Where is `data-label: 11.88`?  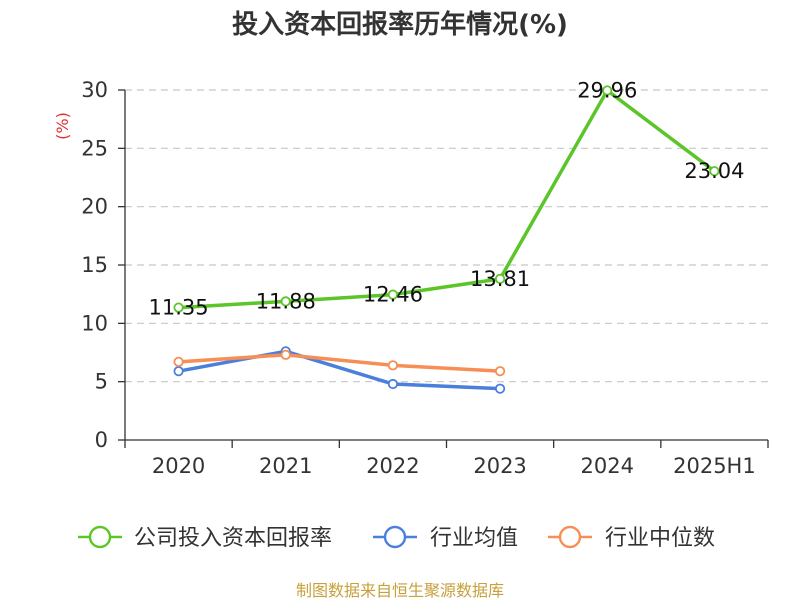 data-label: 11.88 is located at coordinates (286, 301).